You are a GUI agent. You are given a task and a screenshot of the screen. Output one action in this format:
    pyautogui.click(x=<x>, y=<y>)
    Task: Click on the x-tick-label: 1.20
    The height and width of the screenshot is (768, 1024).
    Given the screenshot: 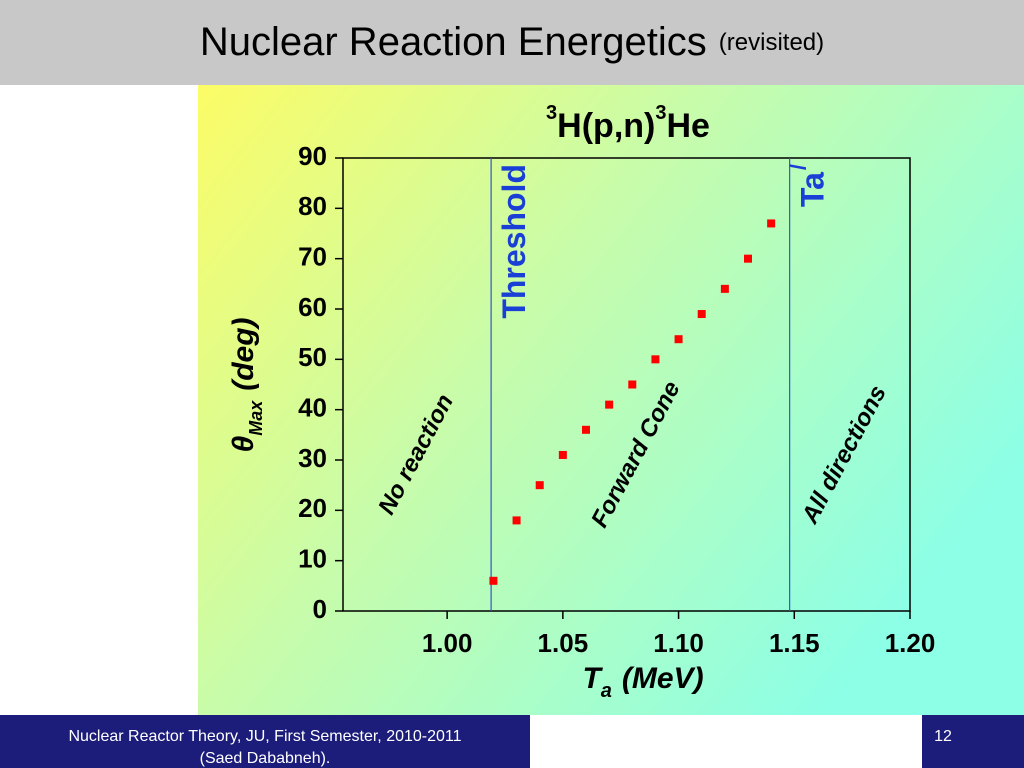 What is the action you would take?
    pyautogui.click(x=910, y=643)
    